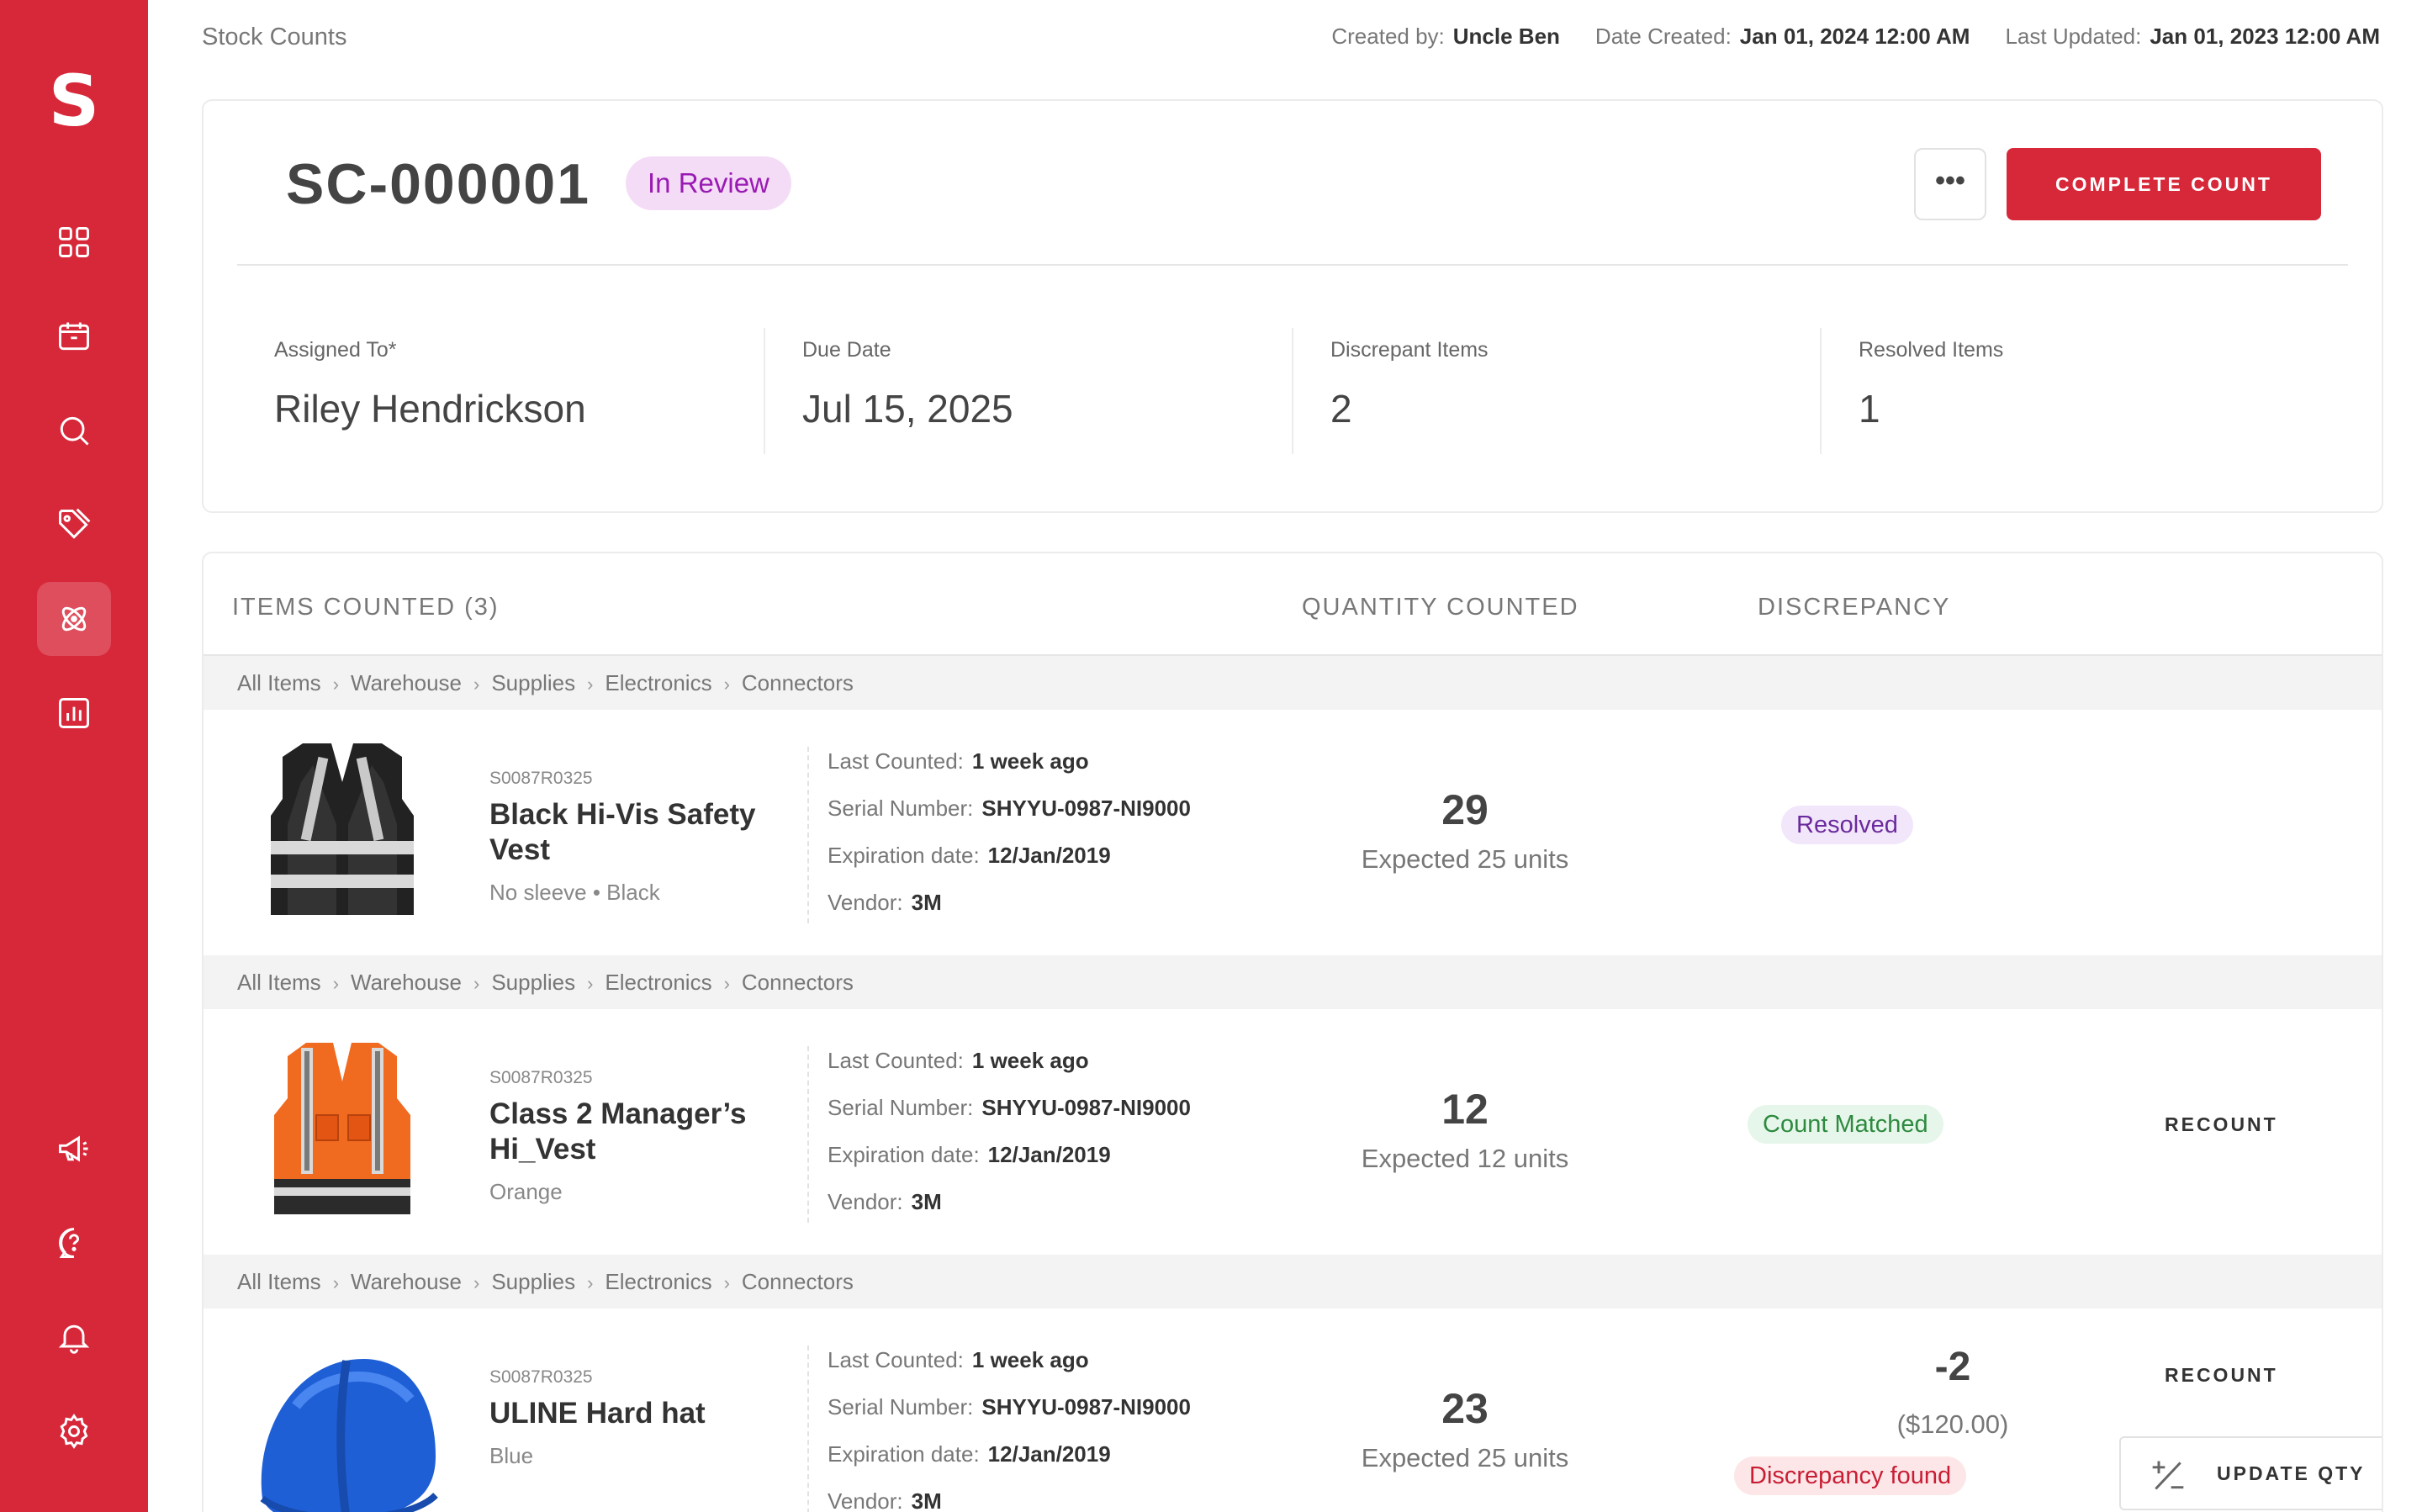  I want to click on update-qty-button: UPDATE QTY, so click(2250, 1473).